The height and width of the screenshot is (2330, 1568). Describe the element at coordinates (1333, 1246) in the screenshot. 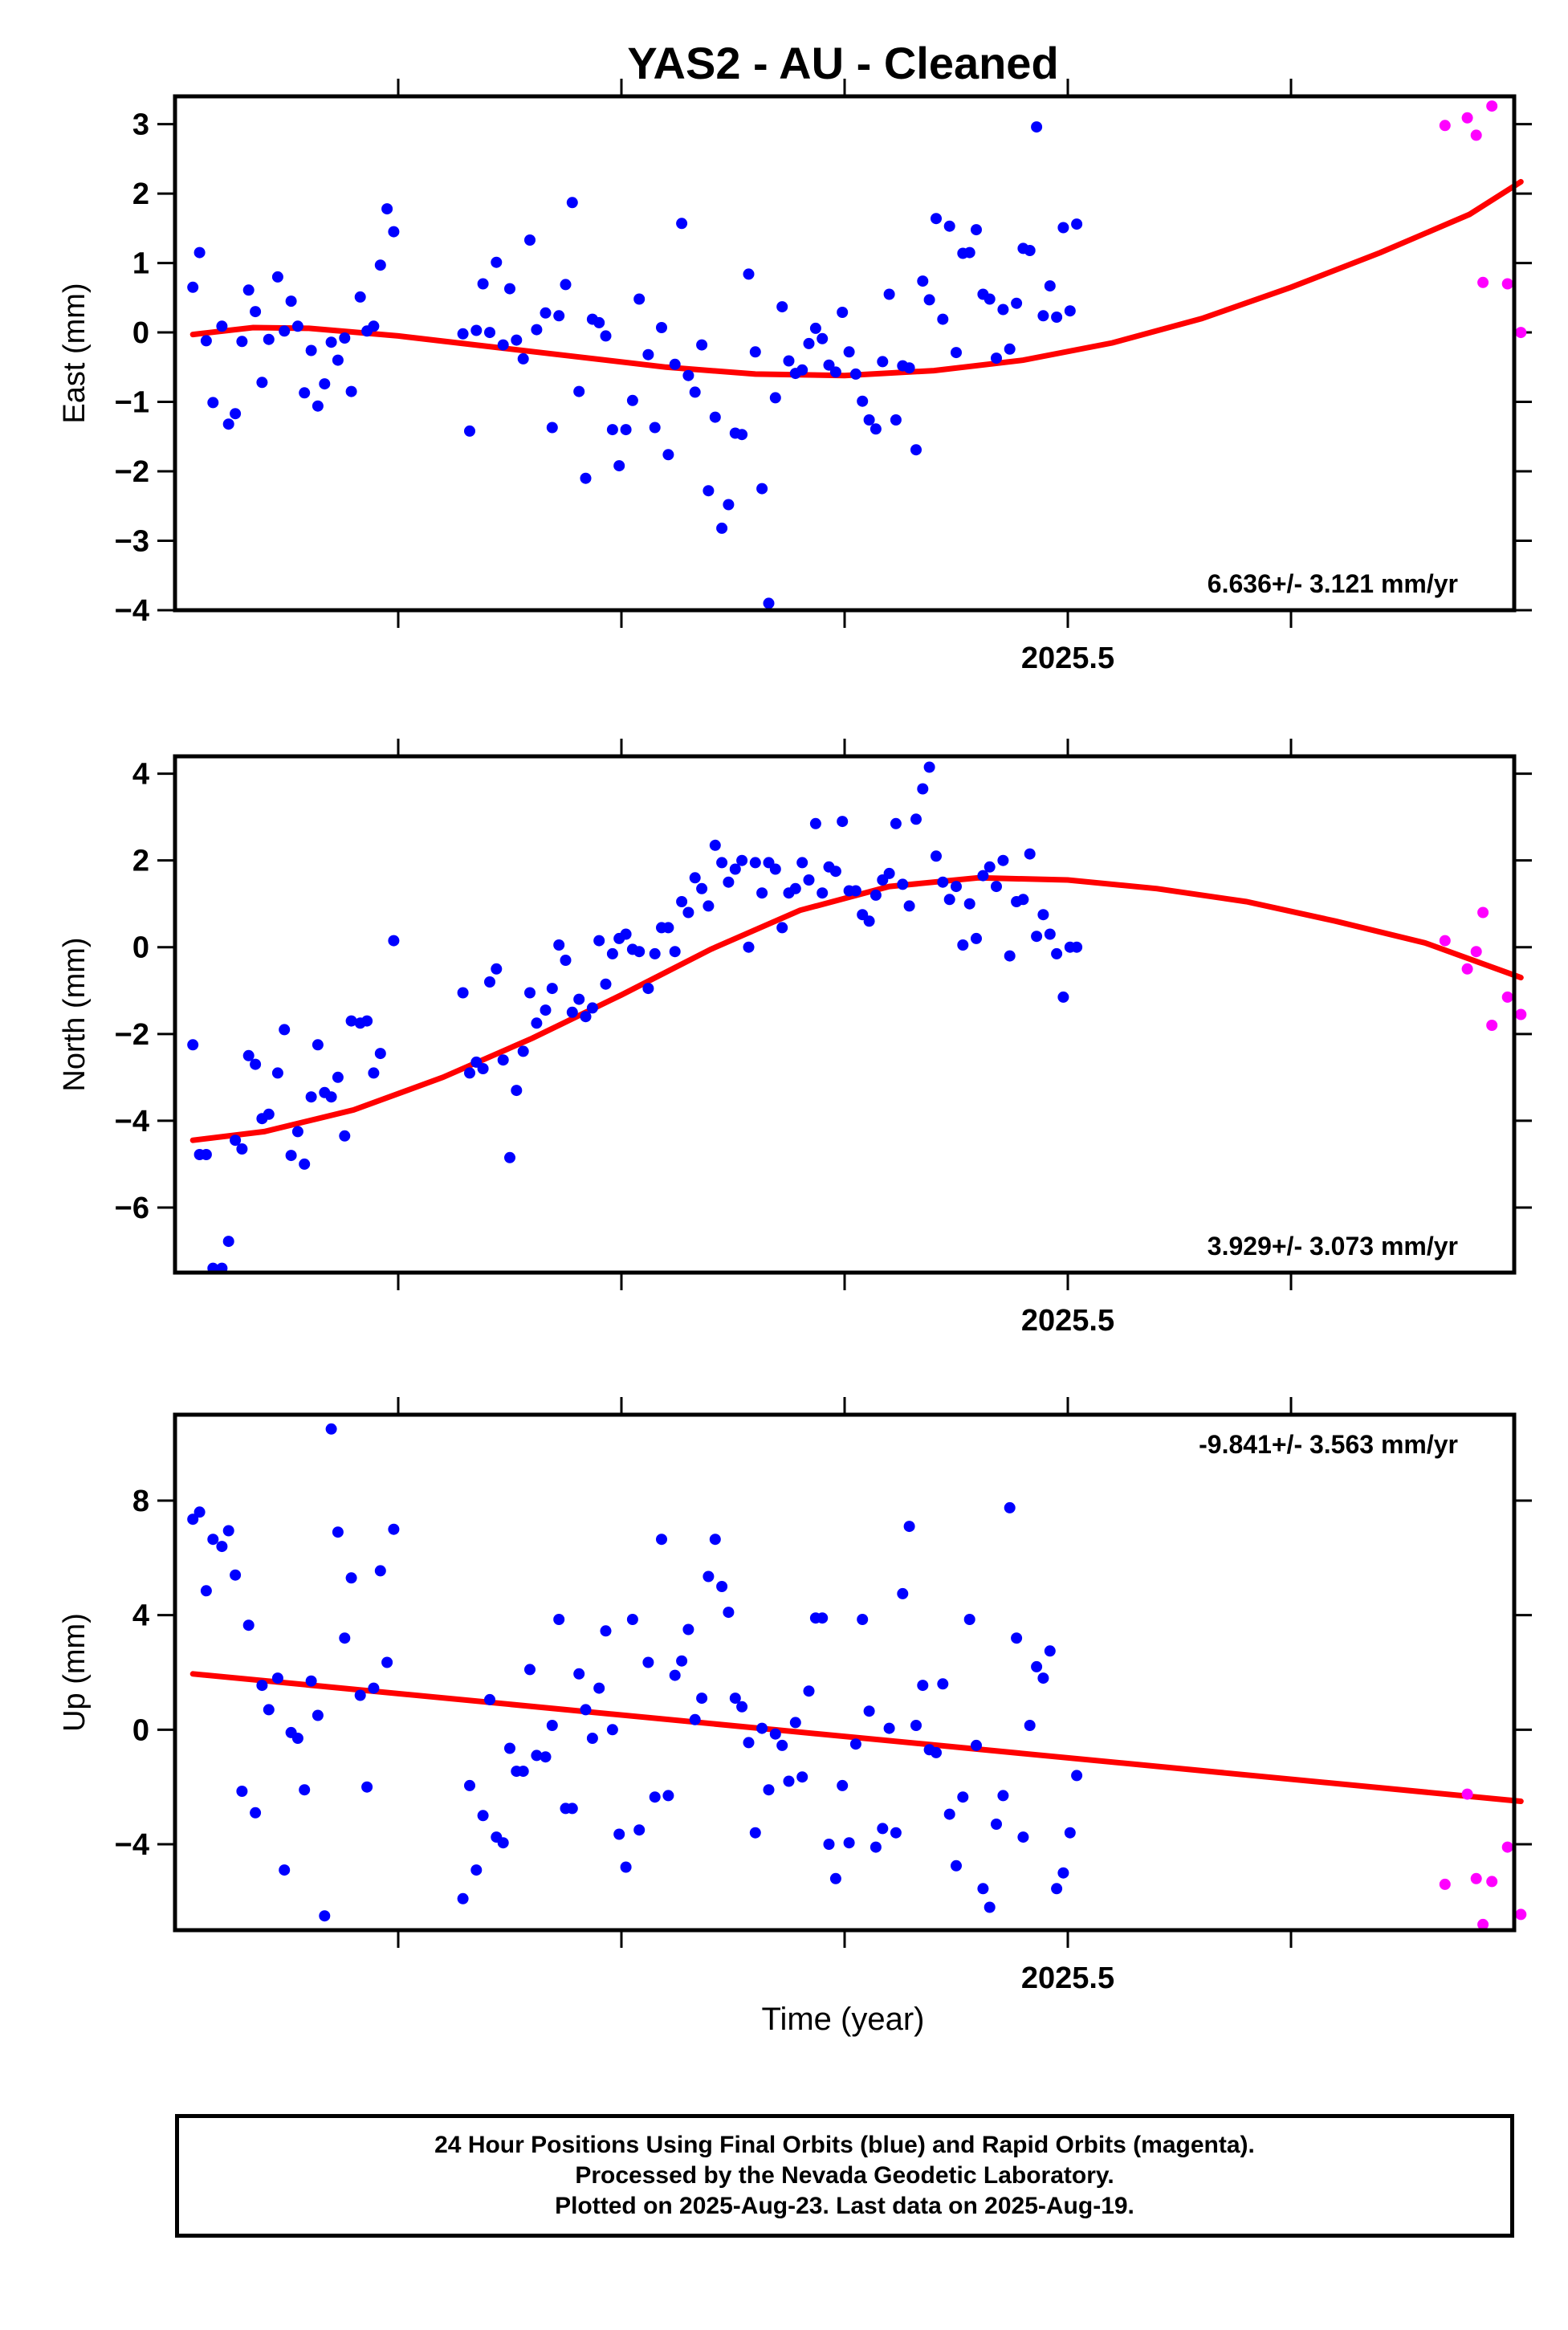

I see `north-rate-label: 3.929+/- 3.073 mm/yr` at that location.